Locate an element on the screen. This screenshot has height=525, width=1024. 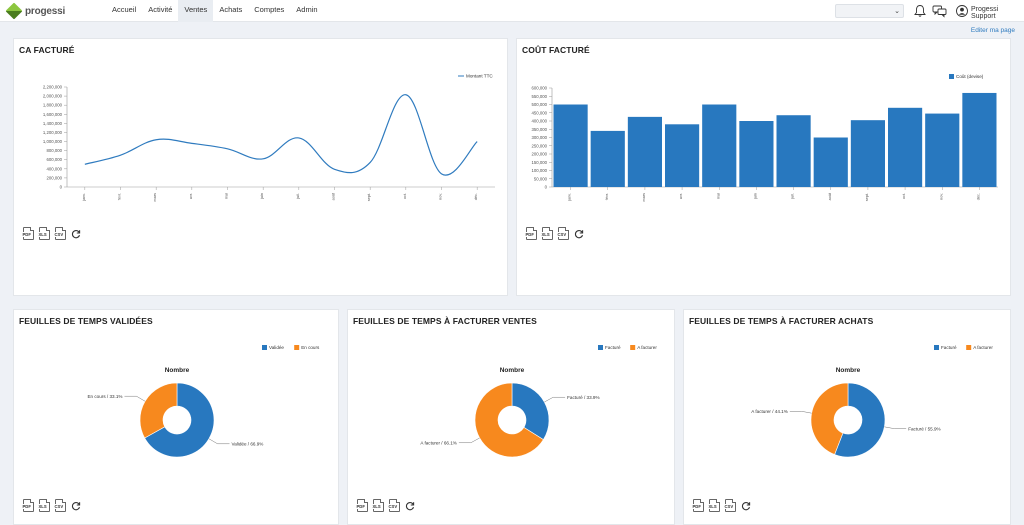
nav-item-admin: Admin is located at coordinates (307, 9).